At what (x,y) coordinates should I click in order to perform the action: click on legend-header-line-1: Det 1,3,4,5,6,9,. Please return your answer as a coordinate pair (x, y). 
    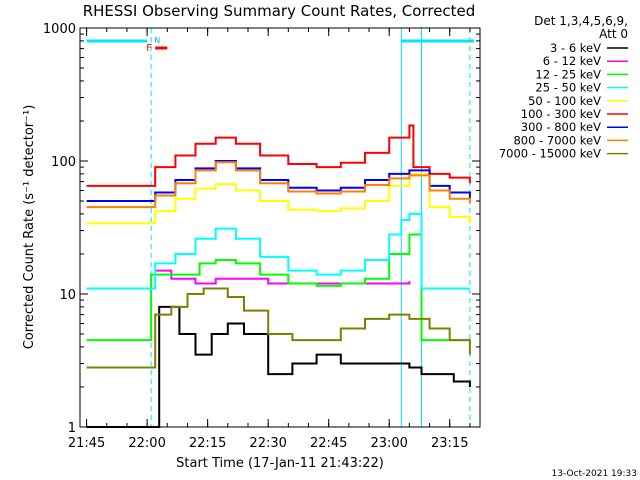
    Looking at the image, I should click on (581, 21).